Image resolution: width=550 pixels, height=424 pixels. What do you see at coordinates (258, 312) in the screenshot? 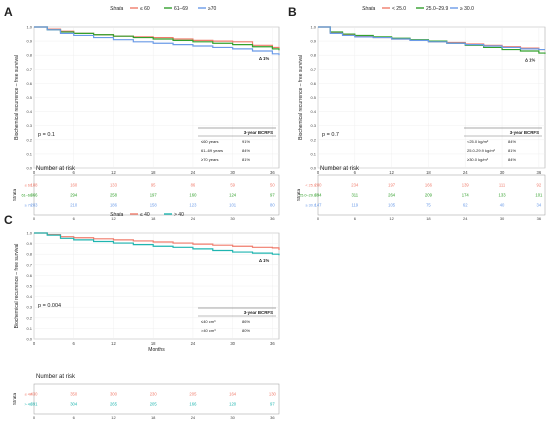
I see `table-header: 3-year BCRFS` at bounding box center [258, 312].